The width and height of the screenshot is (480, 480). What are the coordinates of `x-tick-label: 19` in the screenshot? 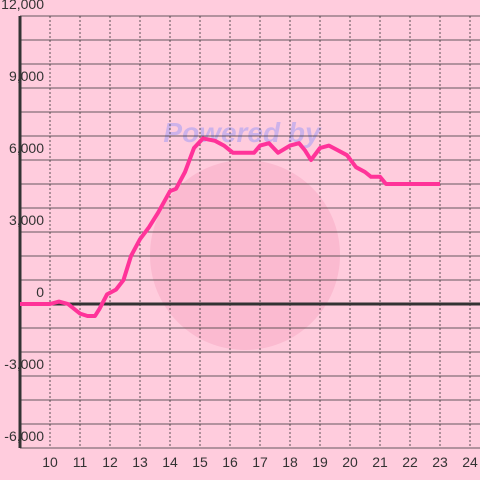 It's located at (320, 462).